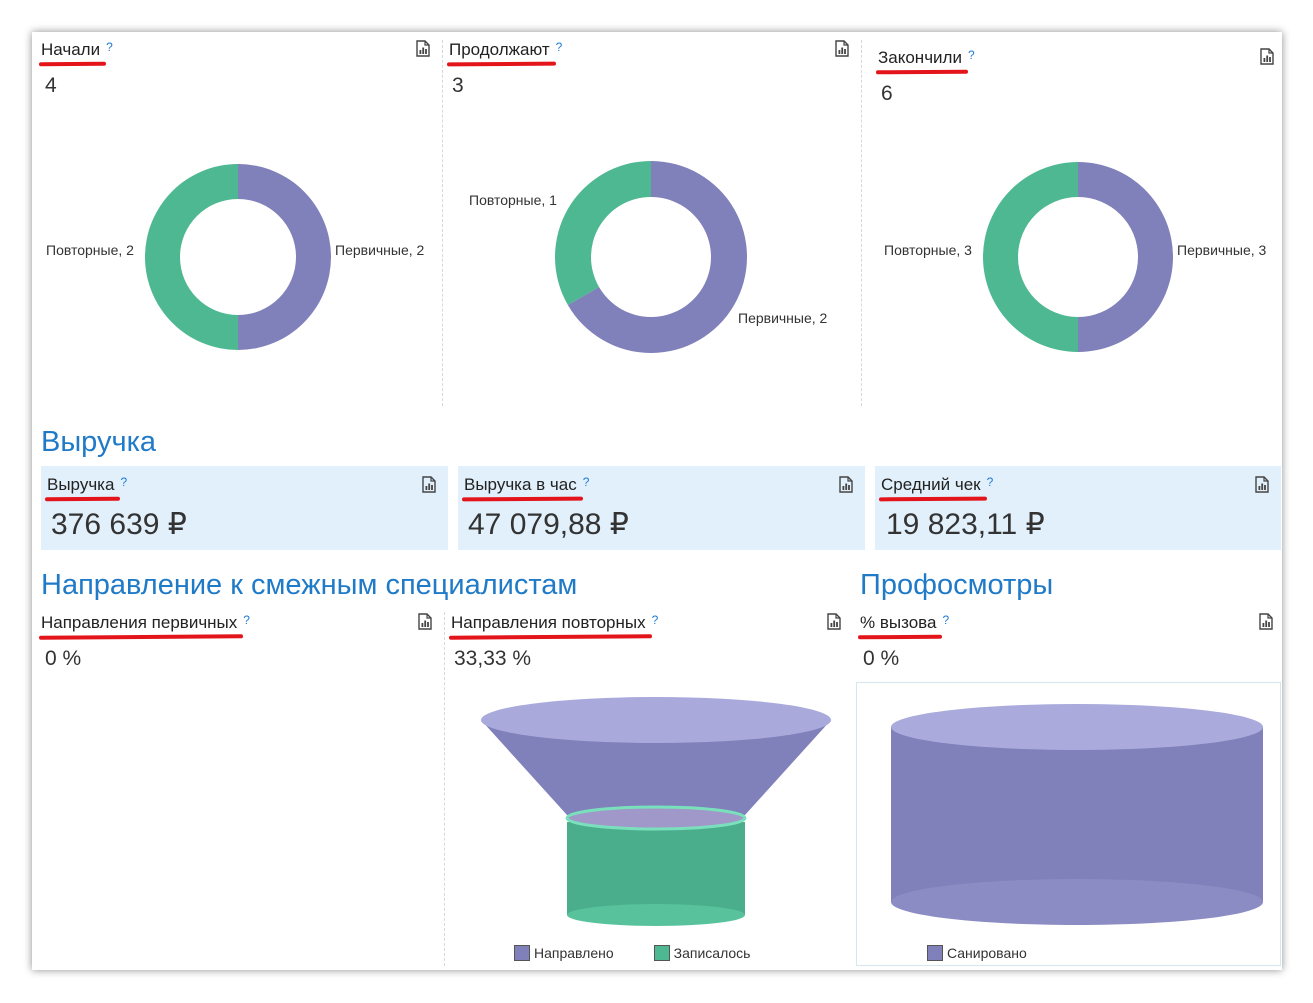 The height and width of the screenshot is (1003, 1313). I want to click on finished-label-repeat: Повторные, 3, so click(928, 250).